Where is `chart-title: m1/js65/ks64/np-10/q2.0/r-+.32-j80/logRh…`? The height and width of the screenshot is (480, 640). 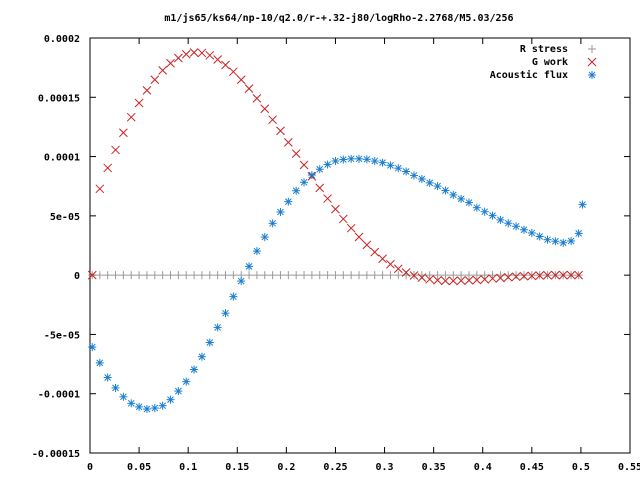
chart-title: m1/js65/ks64/np-10/q2.0/r-+.32-j80/logRh… is located at coordinates (338, 18).